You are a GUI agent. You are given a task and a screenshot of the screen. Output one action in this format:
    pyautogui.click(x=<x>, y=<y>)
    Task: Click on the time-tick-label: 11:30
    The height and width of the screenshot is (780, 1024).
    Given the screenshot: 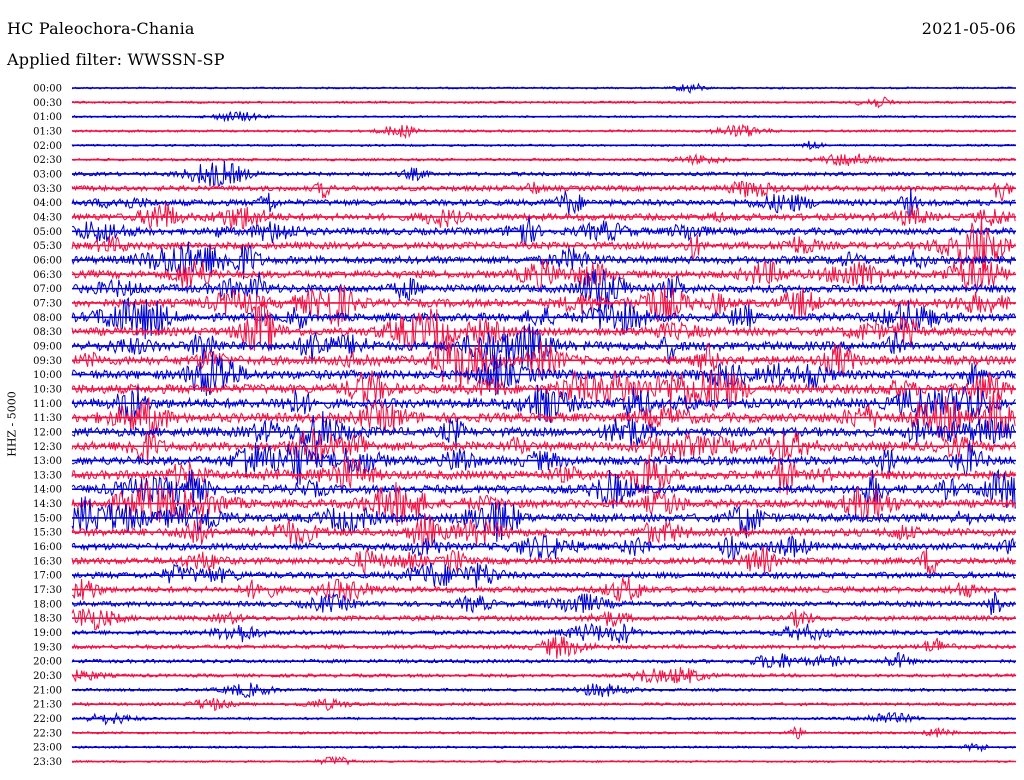 What is the action you would take?
    pyautogui.click(x=47, y=418)
    